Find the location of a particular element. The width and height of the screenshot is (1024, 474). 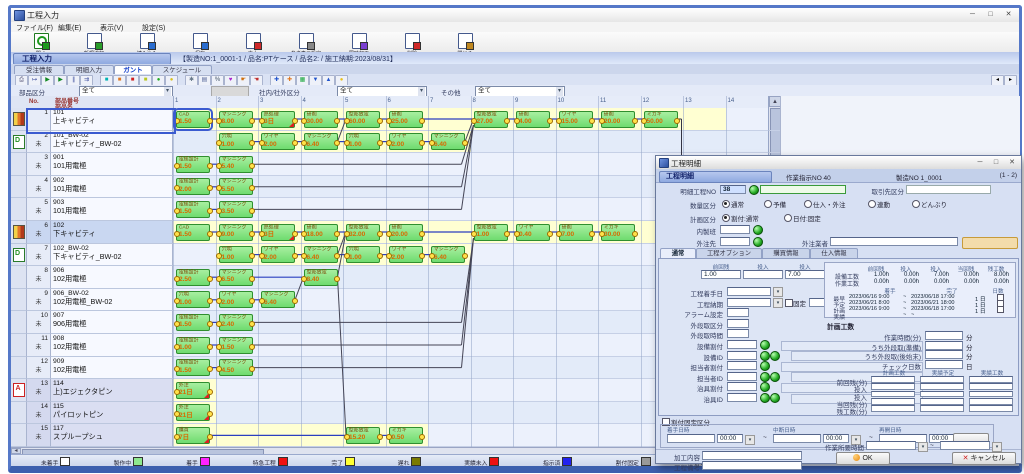

table-row: 8 未 906 102用電極 is located at coordinates (92, 277).